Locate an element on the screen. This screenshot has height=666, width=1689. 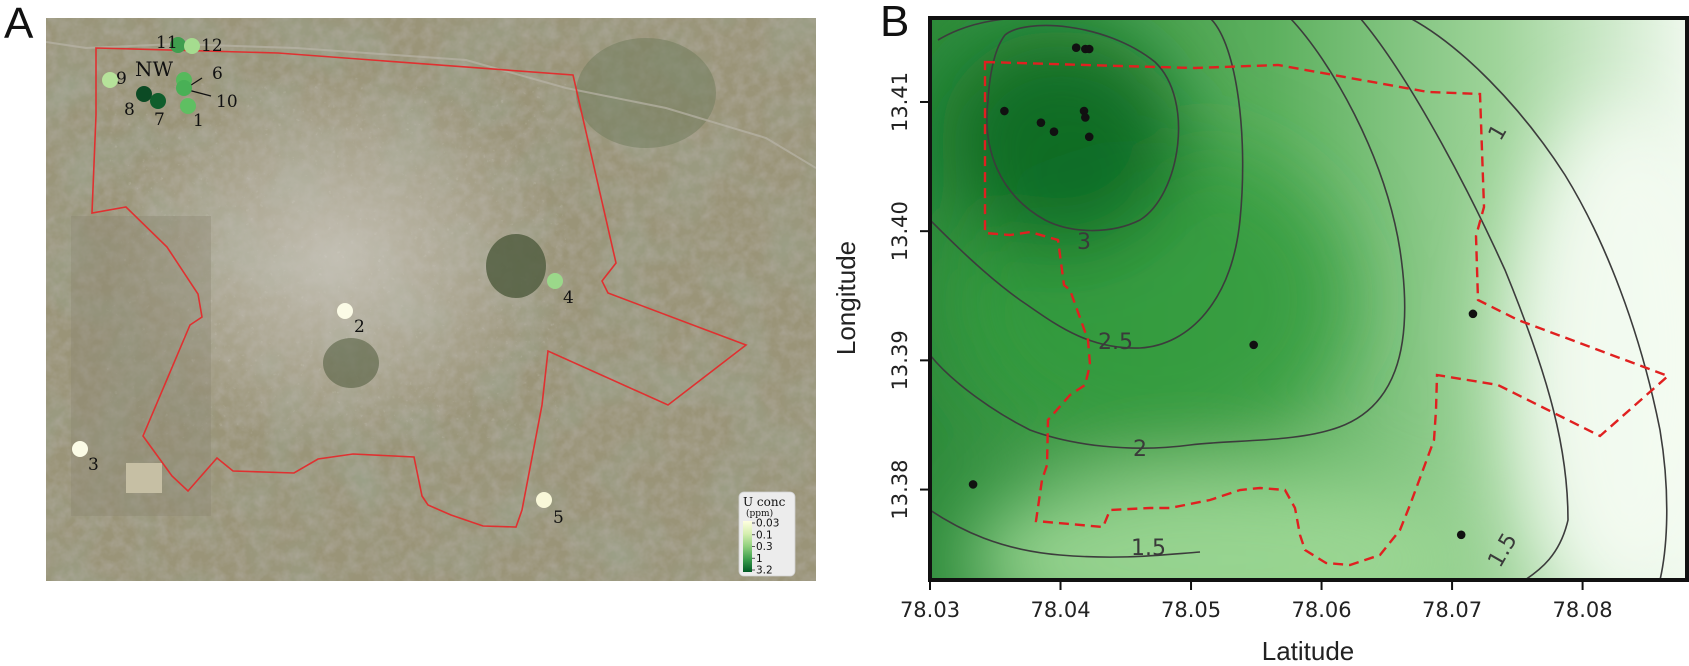
site-3-marker is located at coordinates (80, 449).